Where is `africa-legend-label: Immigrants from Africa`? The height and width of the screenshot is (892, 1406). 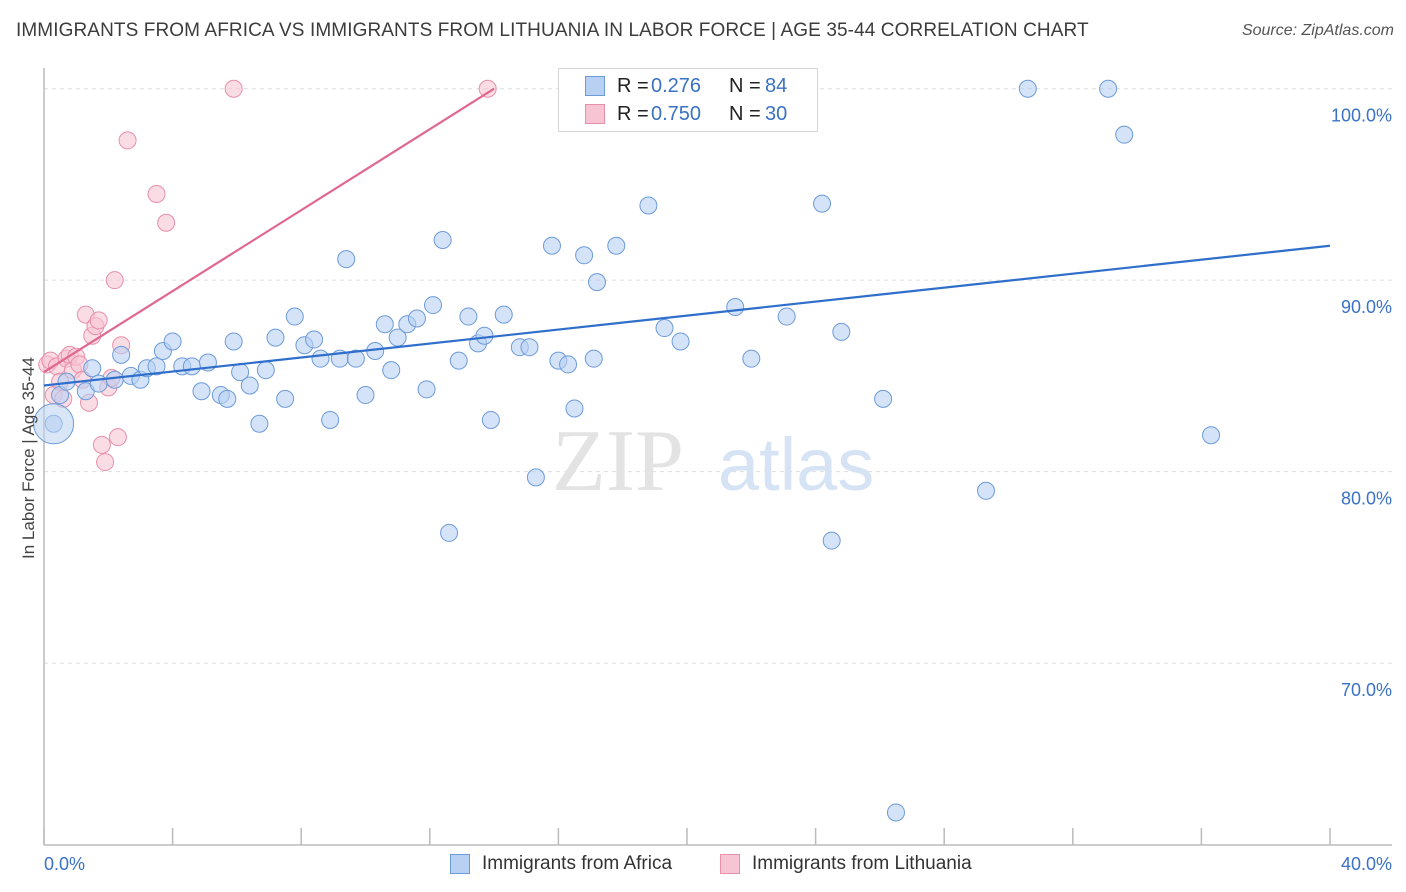 africa-legend-label: Immigrants from Africa is located at coordinates (577, 863).